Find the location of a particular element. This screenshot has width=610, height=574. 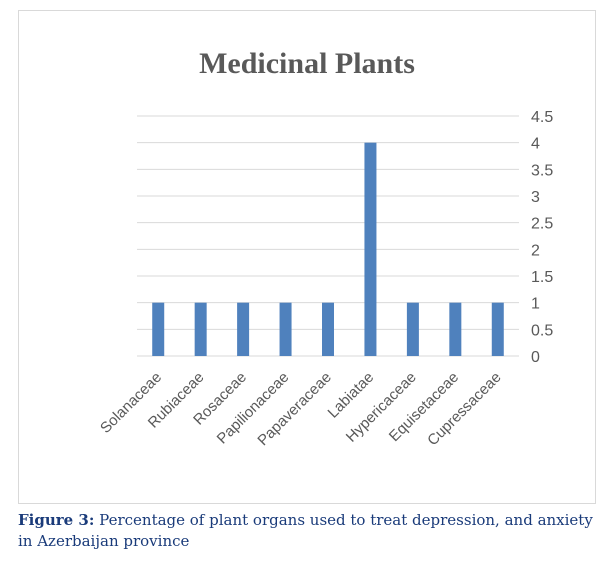

bar-papilionaceae is located at coordinates (285, 329).